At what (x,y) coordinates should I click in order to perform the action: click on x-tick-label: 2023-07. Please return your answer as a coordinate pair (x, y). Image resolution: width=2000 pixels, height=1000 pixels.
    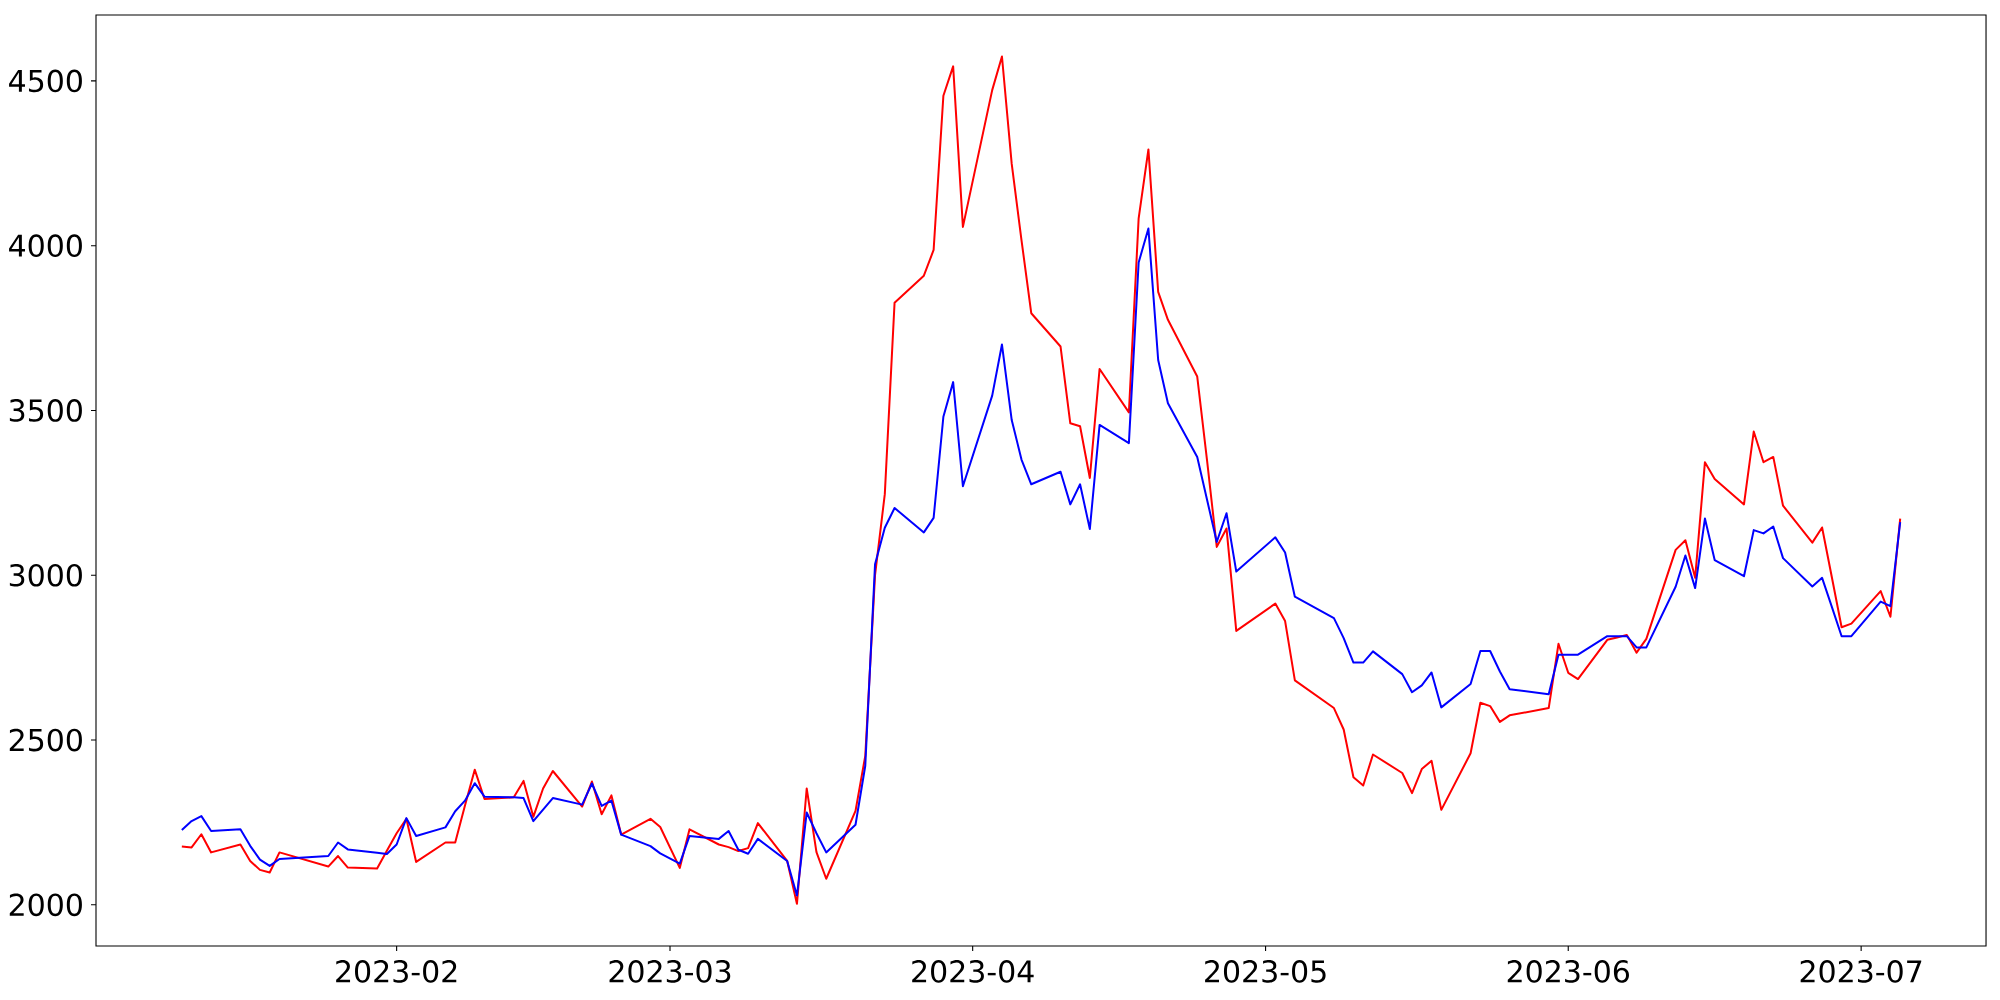
    Looking at the image, I should click on (1861, 971).